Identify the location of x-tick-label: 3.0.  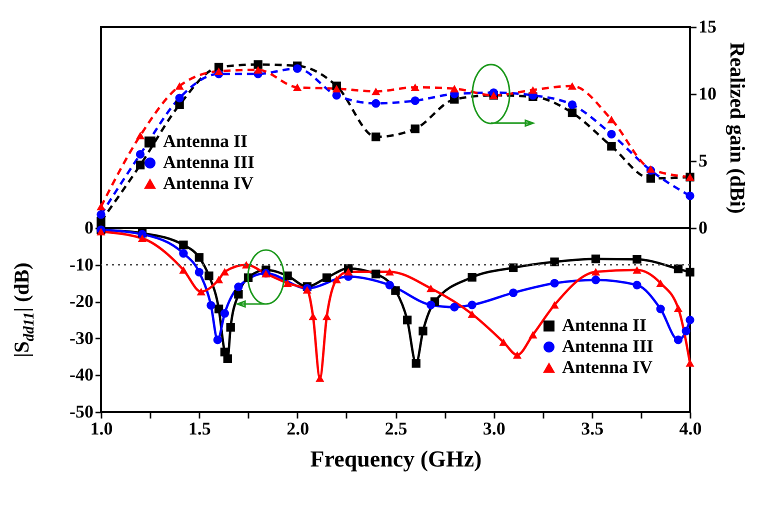
(494, 428).